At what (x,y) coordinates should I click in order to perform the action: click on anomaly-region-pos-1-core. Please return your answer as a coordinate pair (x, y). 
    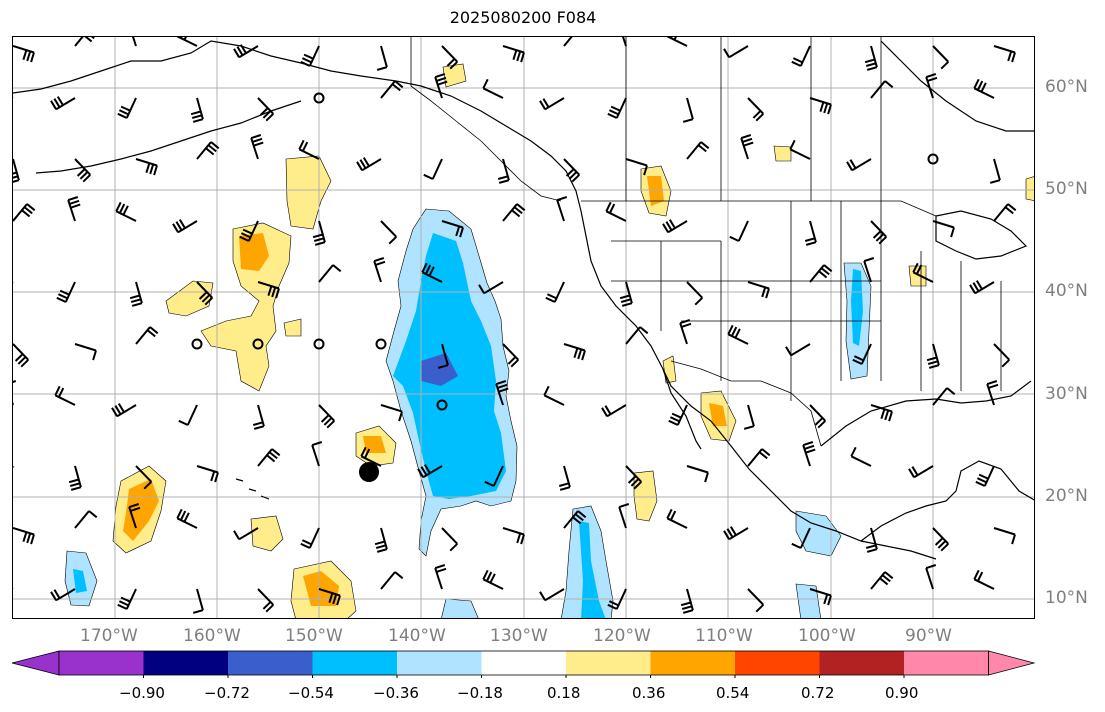
    Looking at the image, I should click on (254, 252).